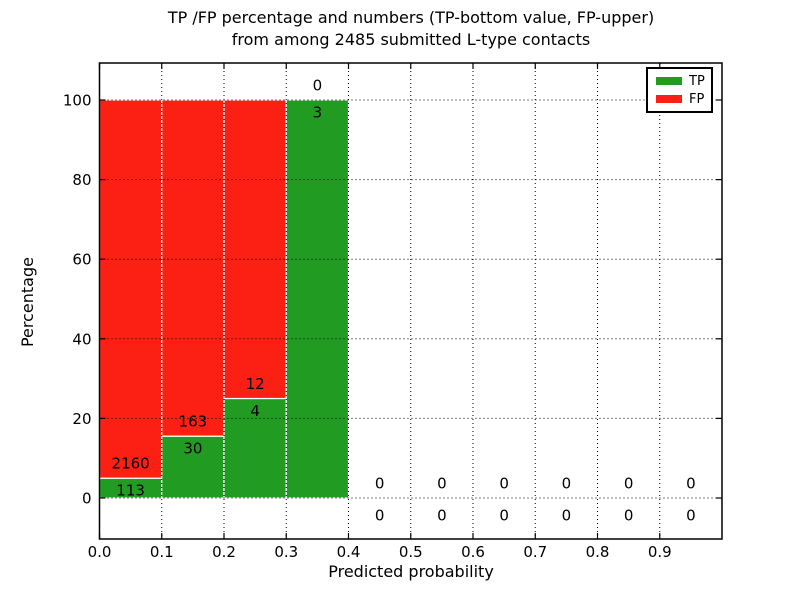 The width and height of the screenshot is (800, 600). I want to click on fp-count-label-3: 0, so click(318, 86).